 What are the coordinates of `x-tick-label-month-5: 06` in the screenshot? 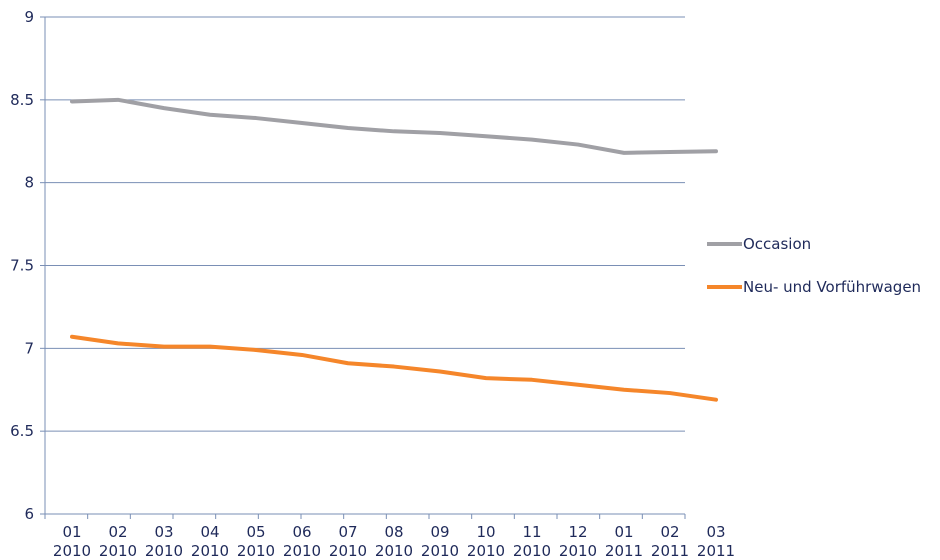 It's located at (301, 532).